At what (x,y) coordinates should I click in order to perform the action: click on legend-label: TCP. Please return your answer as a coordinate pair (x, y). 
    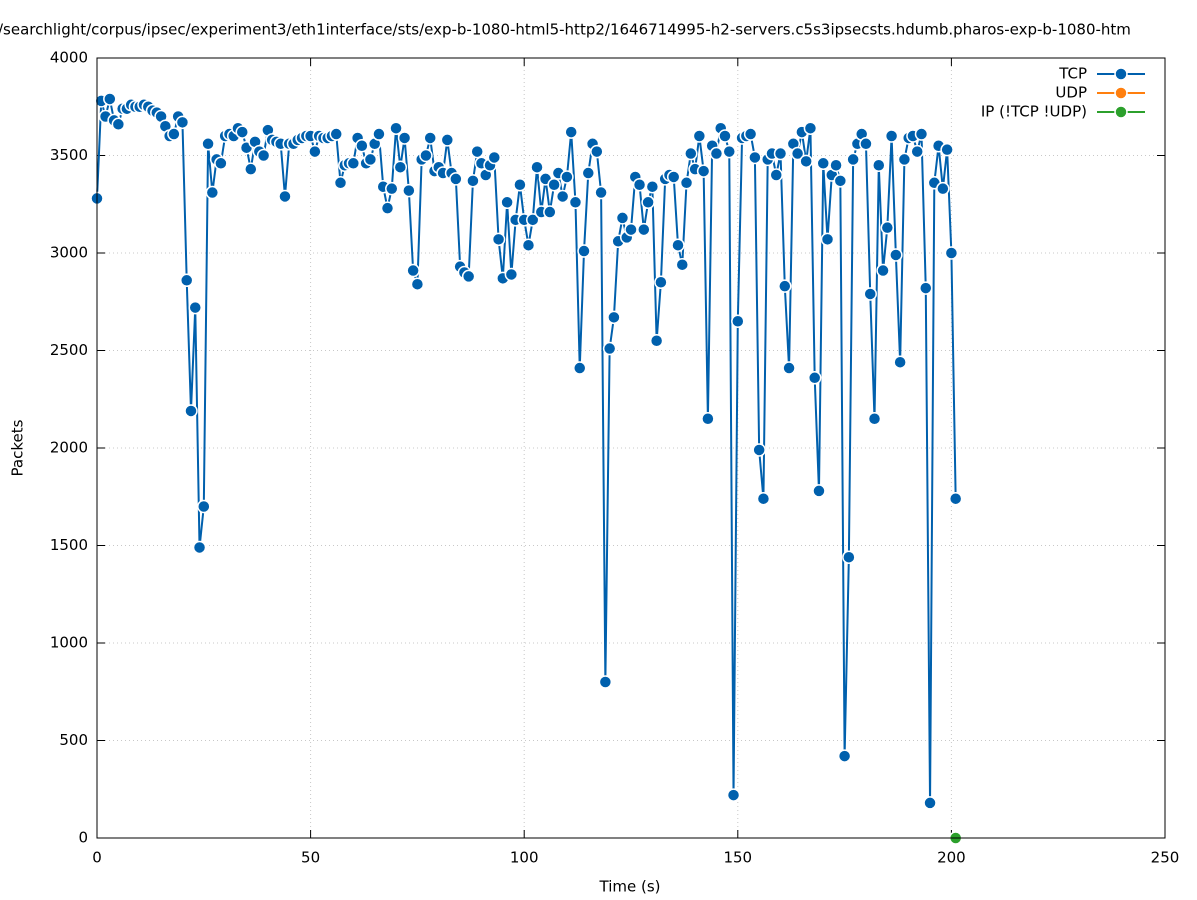
    Looking at the image, I should click on (1072, 74).